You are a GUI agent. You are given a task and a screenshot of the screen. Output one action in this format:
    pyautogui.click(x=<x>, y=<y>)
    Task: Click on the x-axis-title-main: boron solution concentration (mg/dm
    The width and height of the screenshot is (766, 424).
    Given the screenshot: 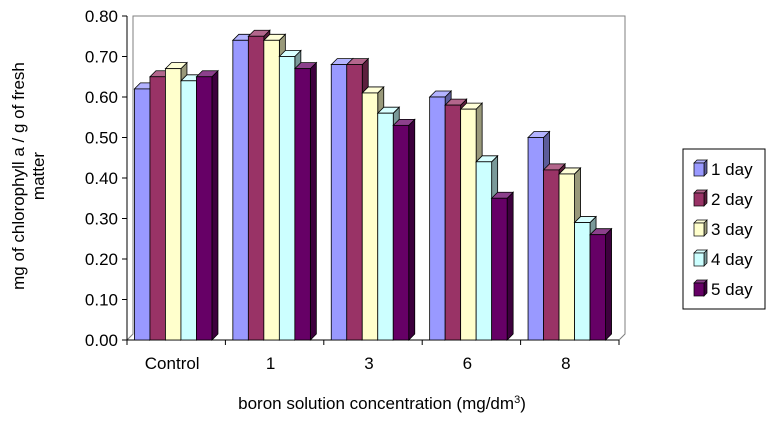 What is the action you would take?
    pyautogui.click(x=376, y=403)
    